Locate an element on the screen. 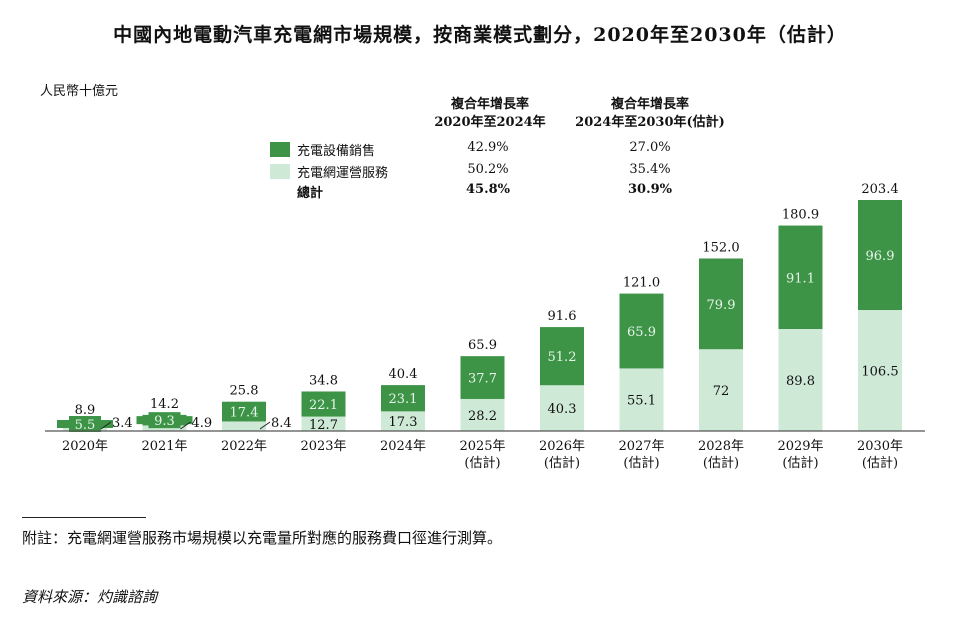 This screenshot has width=960, height=629. x-tick-label: 2030年 is located at coordinates (880, 446).